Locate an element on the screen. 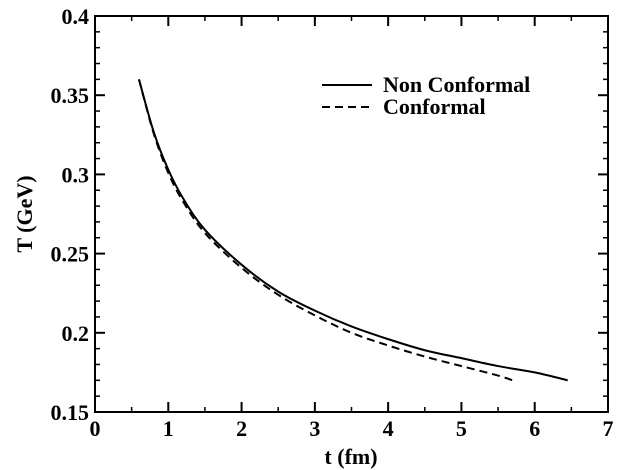 The height and width of the screenshot is (470, 639). x-tick-label: 1 is located at coordinates (168, 428).